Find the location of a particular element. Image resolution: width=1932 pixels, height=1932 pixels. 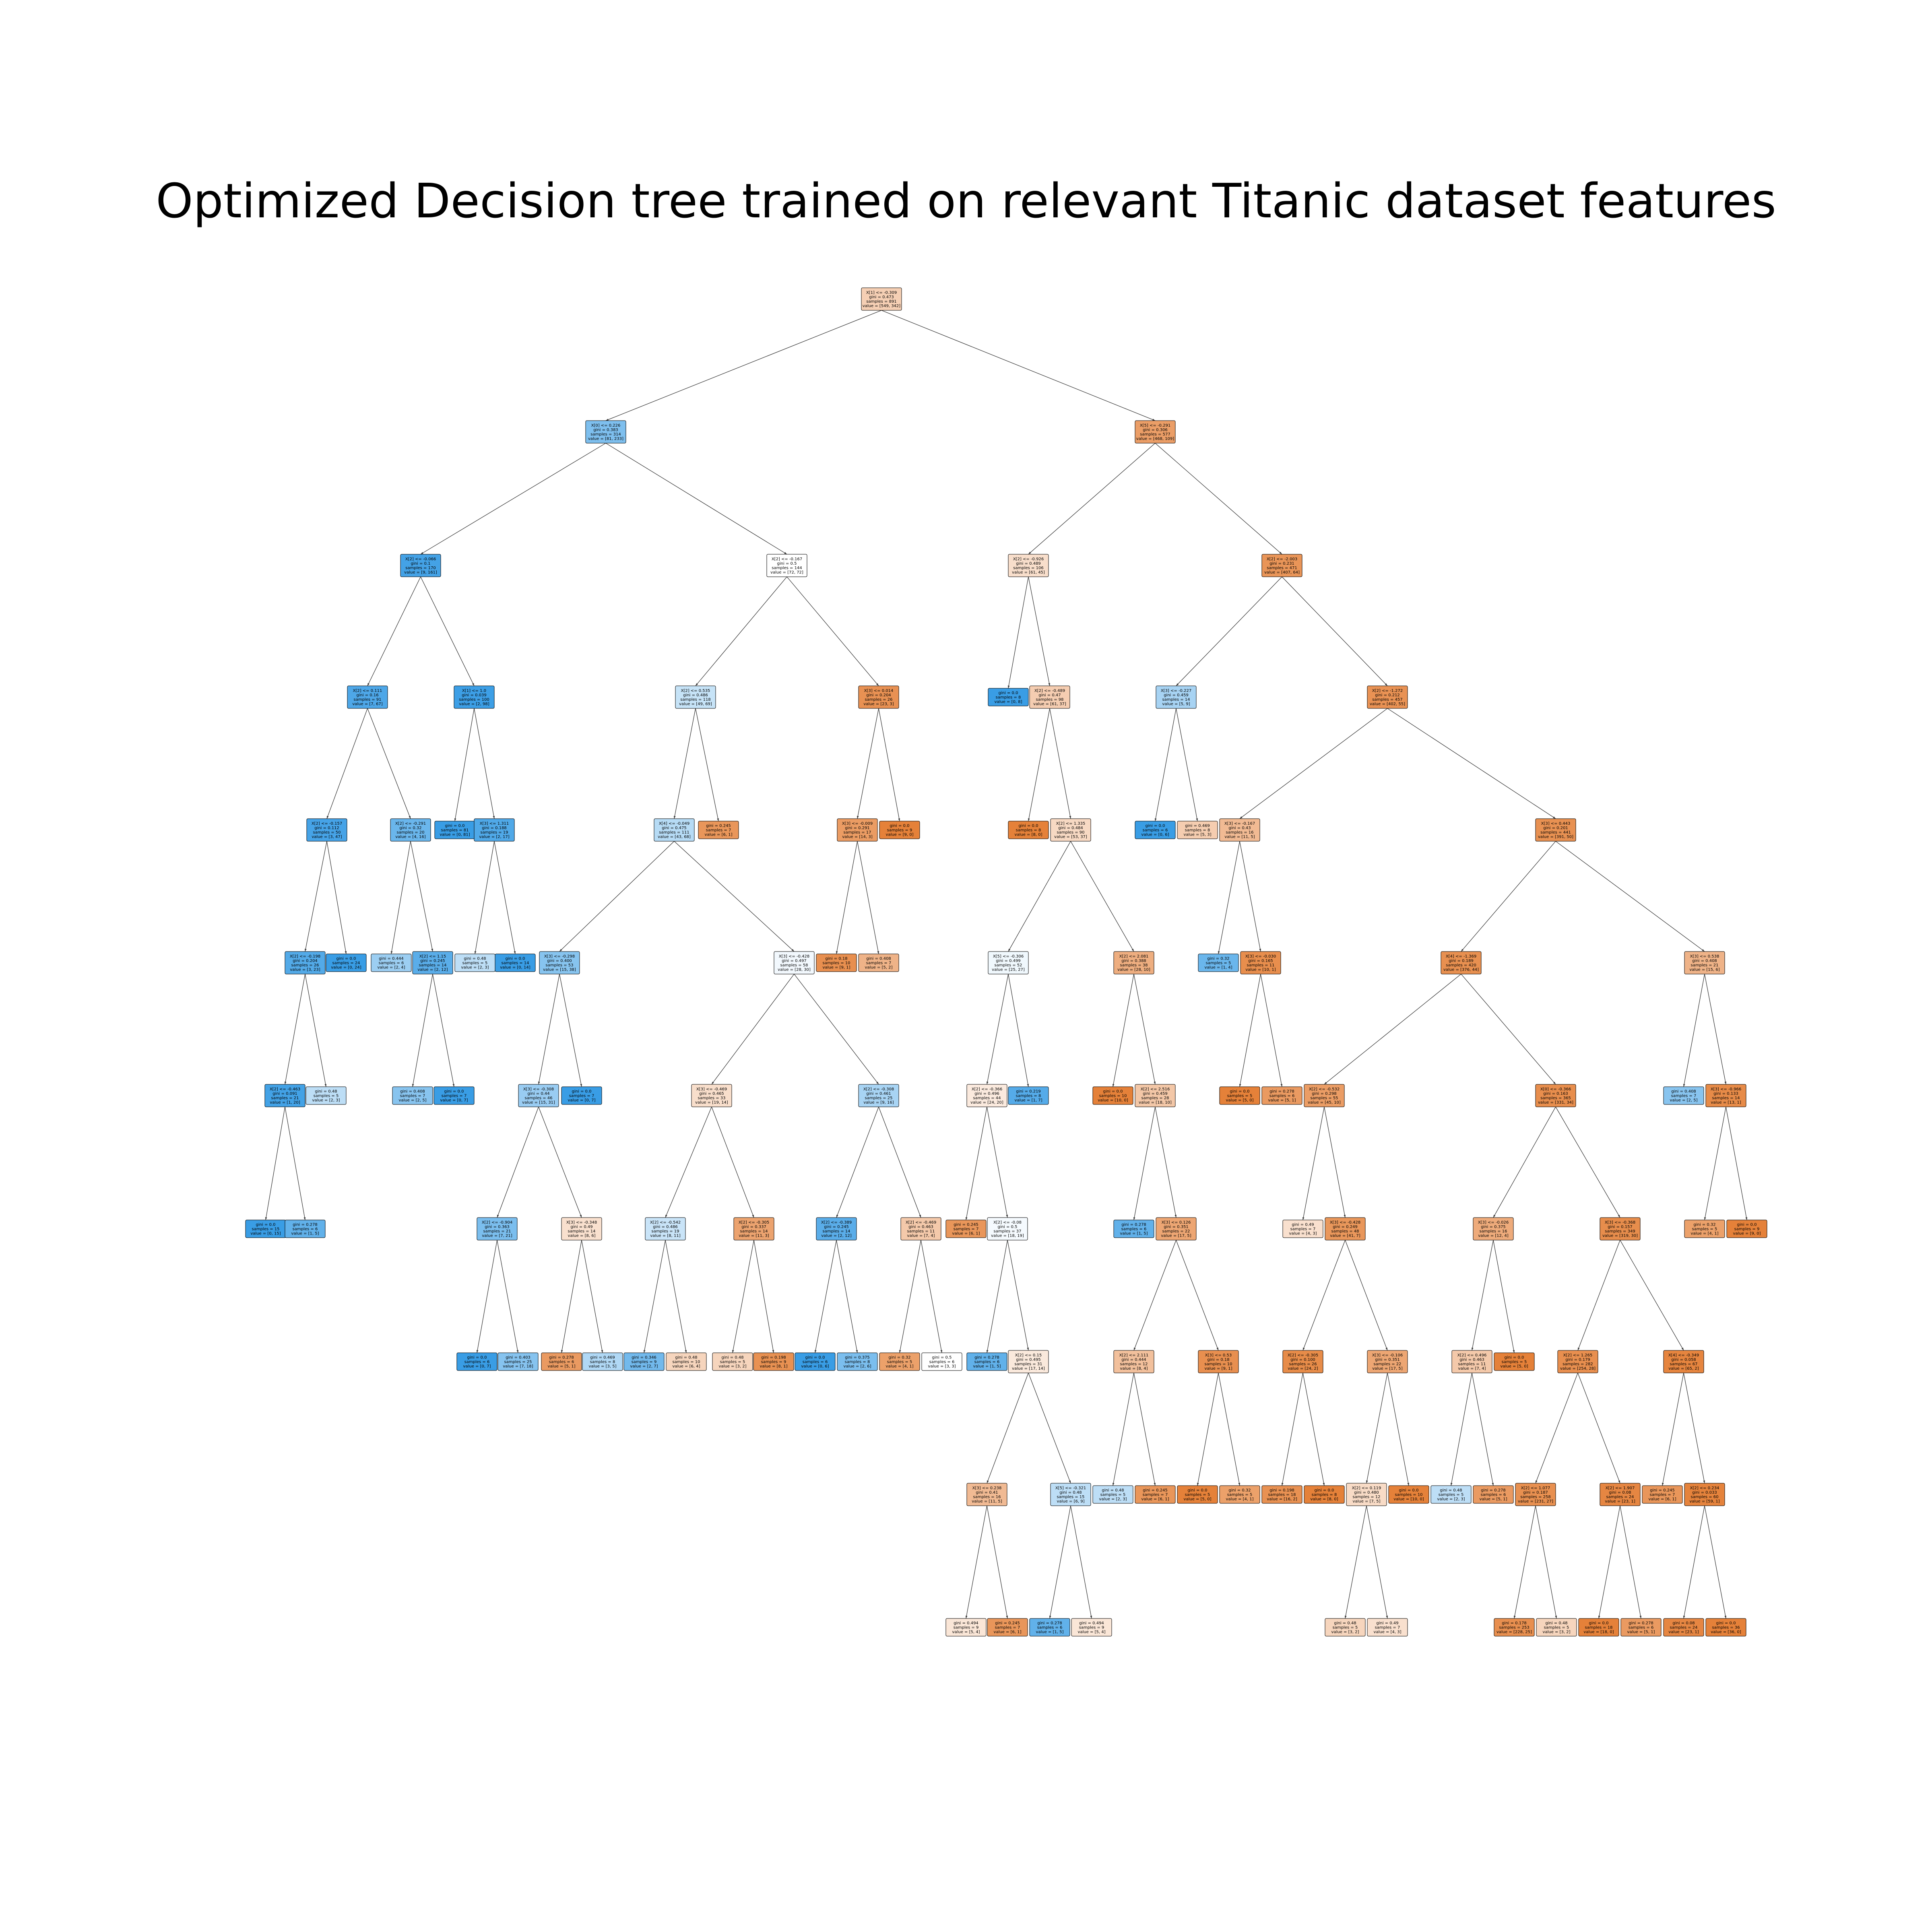

node-line: X[4] <= -0.049 is located at coordinates (674, 824).